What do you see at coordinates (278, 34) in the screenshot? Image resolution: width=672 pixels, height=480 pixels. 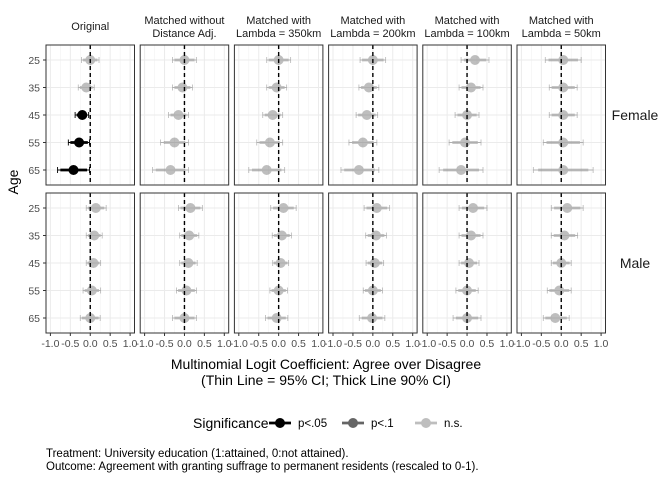 I see `facet-title-2-line2: Lambda = 350km` at bounding box center [278, 34].